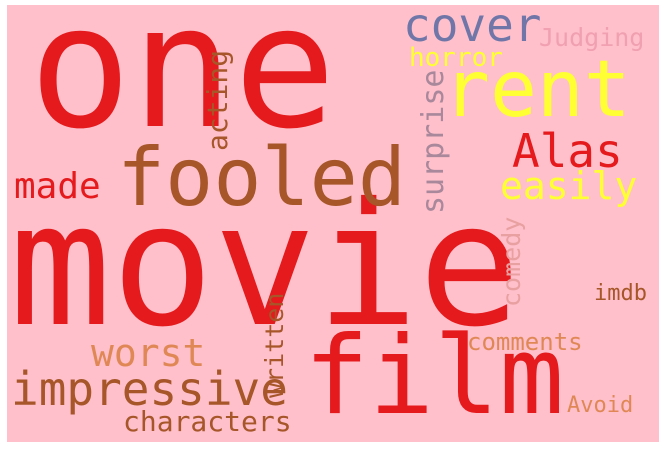 The width and height of the screenshot is (666, 449). Describe the element at coordinates (525, 342) in the screenshot. I see `word-comments: comments` at that location.